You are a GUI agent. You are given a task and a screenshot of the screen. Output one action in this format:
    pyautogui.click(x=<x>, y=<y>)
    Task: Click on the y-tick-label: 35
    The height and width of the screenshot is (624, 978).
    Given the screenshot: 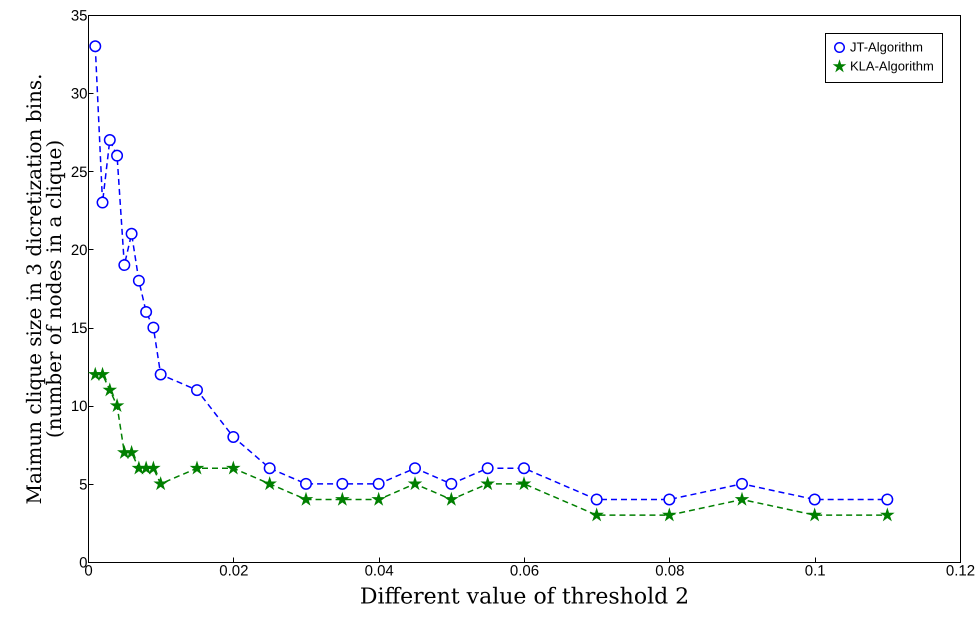 What is the action you would take?
    pyautogui.click(x=79, y=16)
    